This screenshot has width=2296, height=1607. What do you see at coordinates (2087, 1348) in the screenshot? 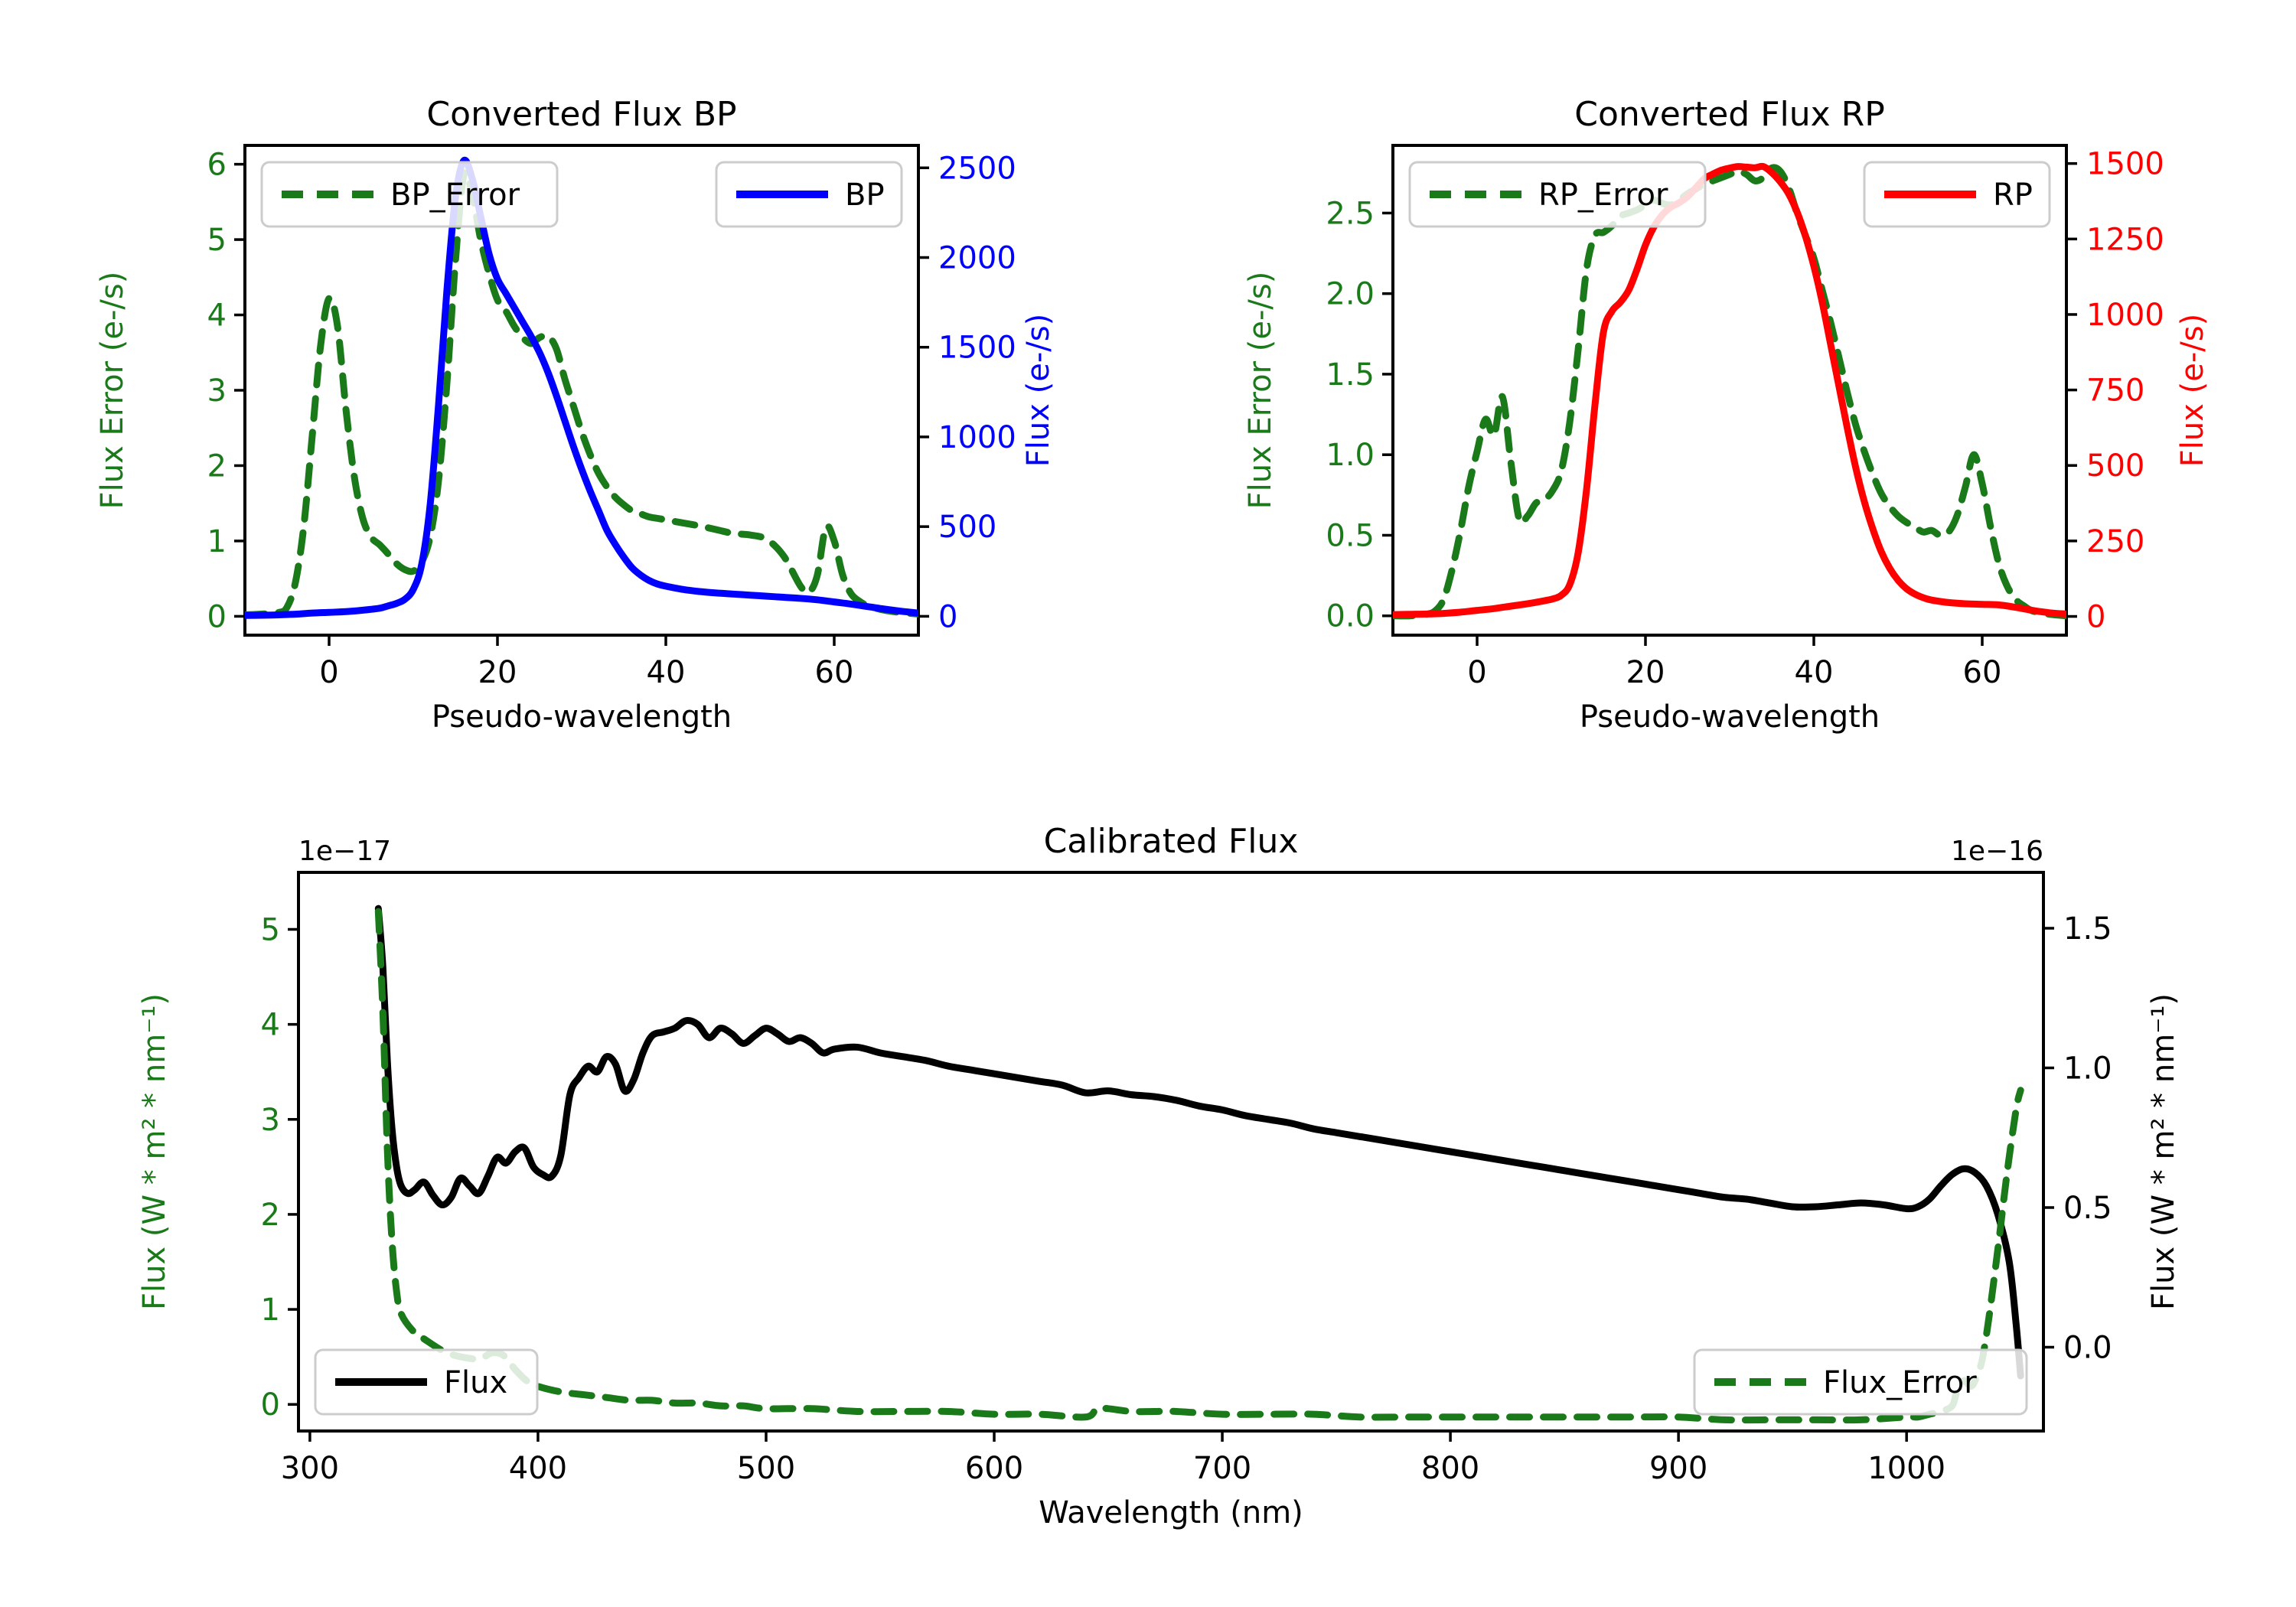
I see `calibrated-flux-ytick-label-right: 0.0` at bounding box center [2087, 1348].